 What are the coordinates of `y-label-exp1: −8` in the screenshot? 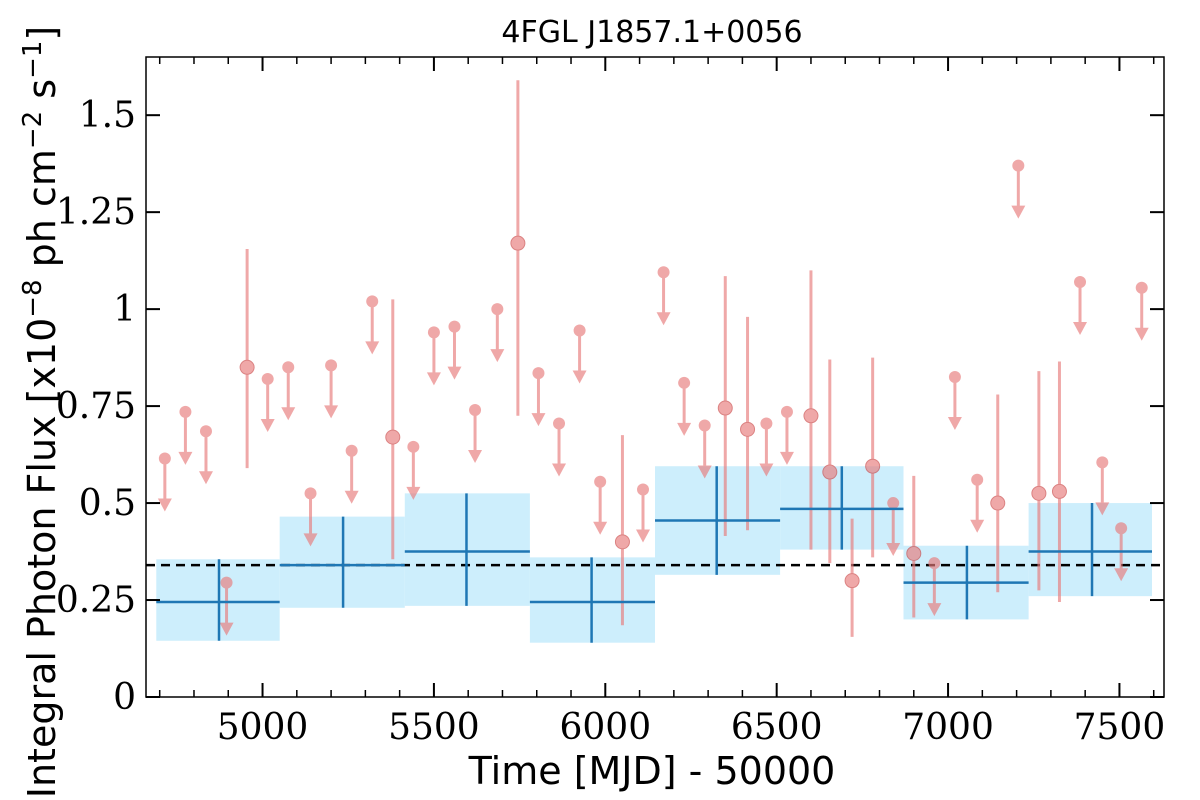 It's located at (33, 298).